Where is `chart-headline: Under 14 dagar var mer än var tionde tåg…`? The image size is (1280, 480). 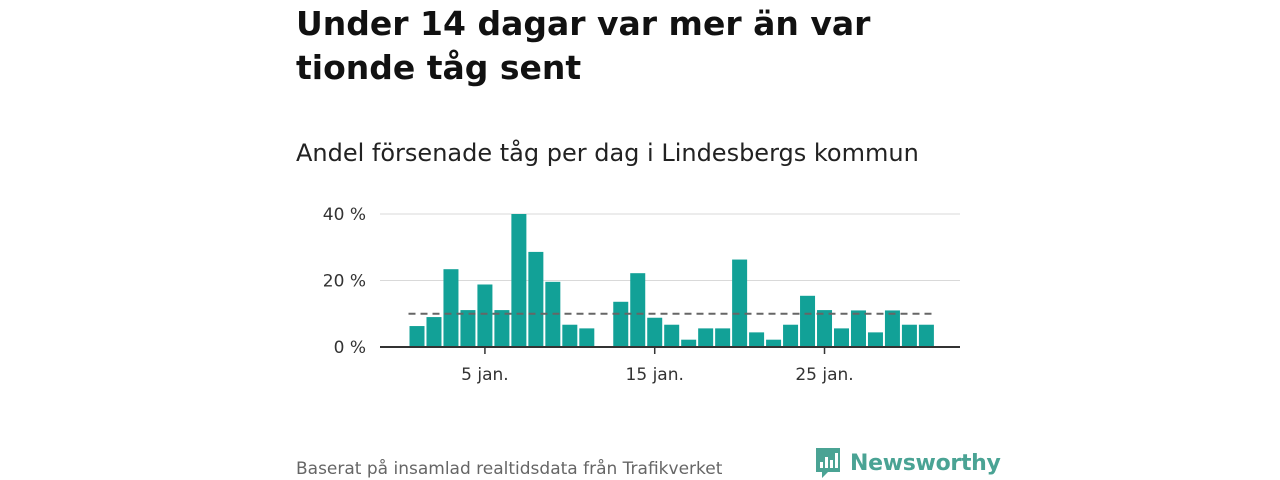
chart-headline: Under 14 dagar var mer än var tionde tåg… is located at coordinates (583, 45).